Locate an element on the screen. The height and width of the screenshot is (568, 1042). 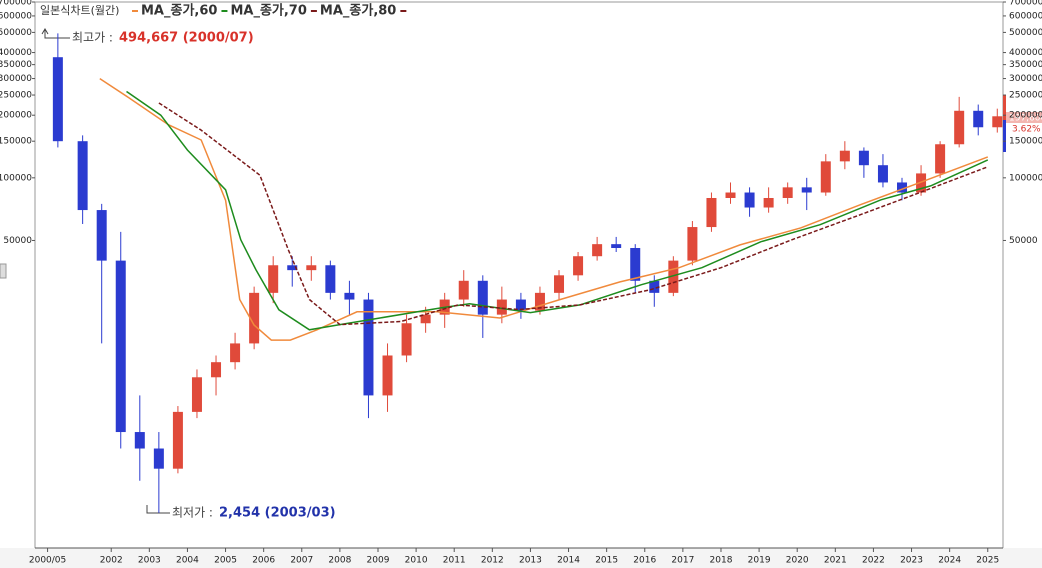
y-tick-label: 200000 is located at coordinates (16, 116).